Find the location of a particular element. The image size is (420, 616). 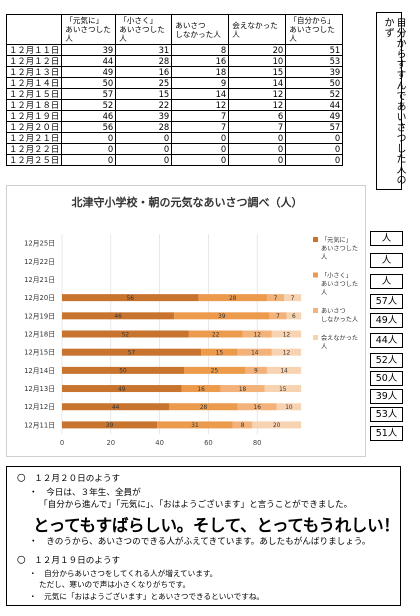

date-cell: １２月１１日 is located at coordinates (34, 50).